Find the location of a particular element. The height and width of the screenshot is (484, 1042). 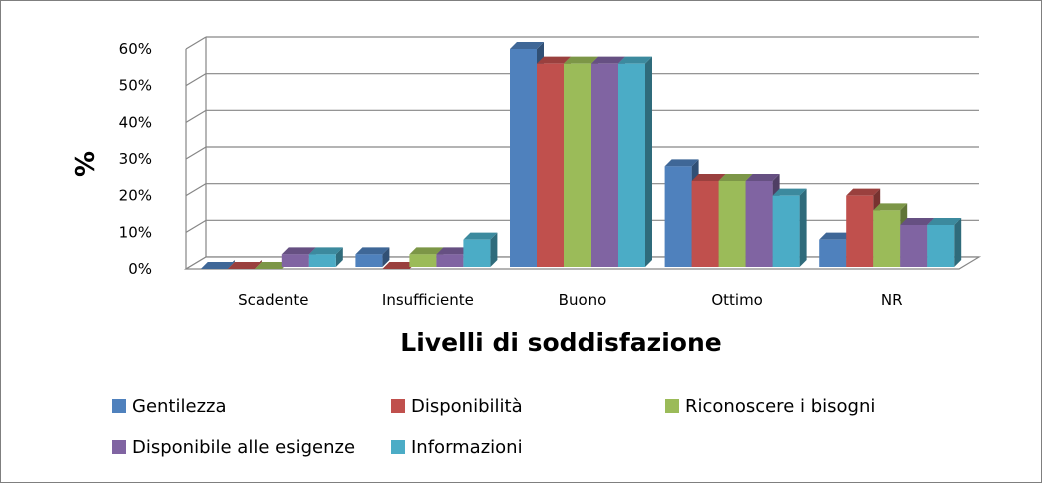

legend-label: Gentilezza is located at coordinates (179, 406).